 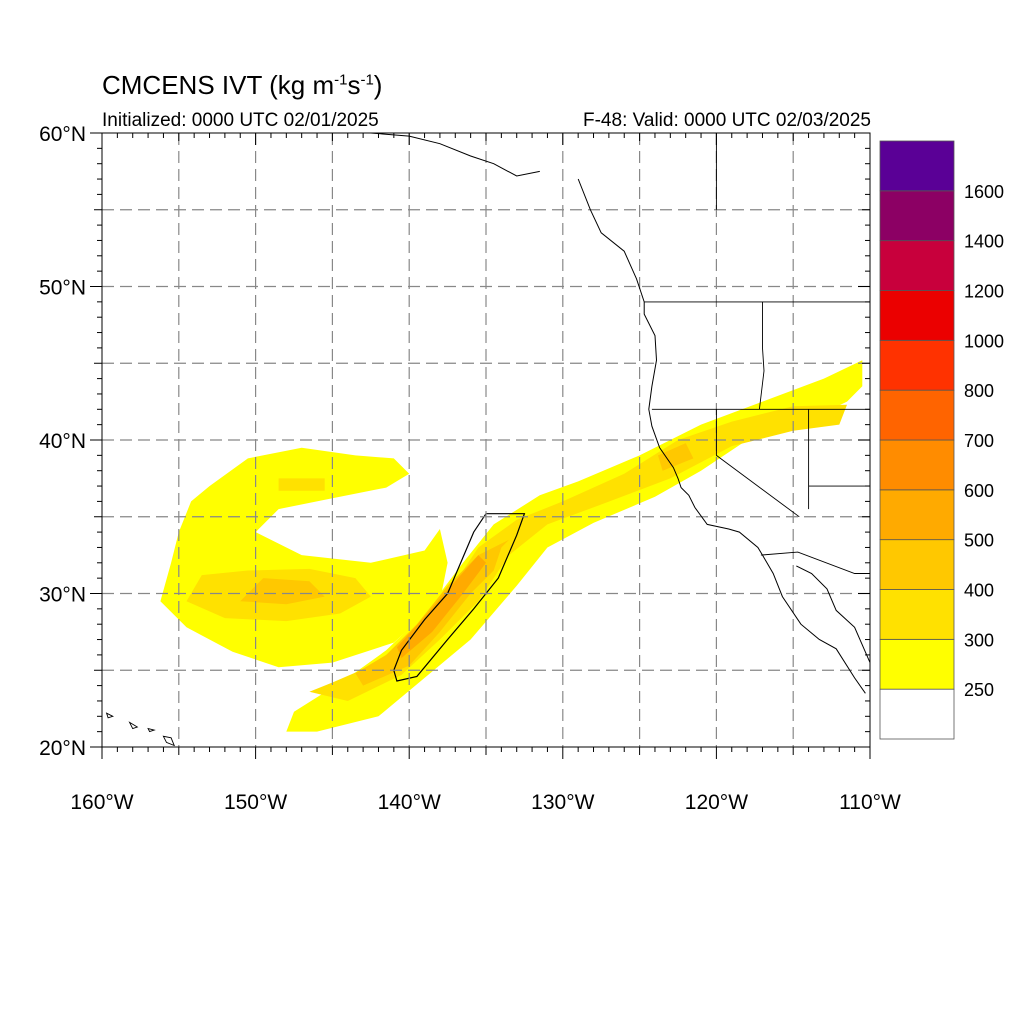 What do you see at coordinates (979, 690) in the screenshot?
I see `colorbar-label-250: 250` at bounding box center [979, 690].